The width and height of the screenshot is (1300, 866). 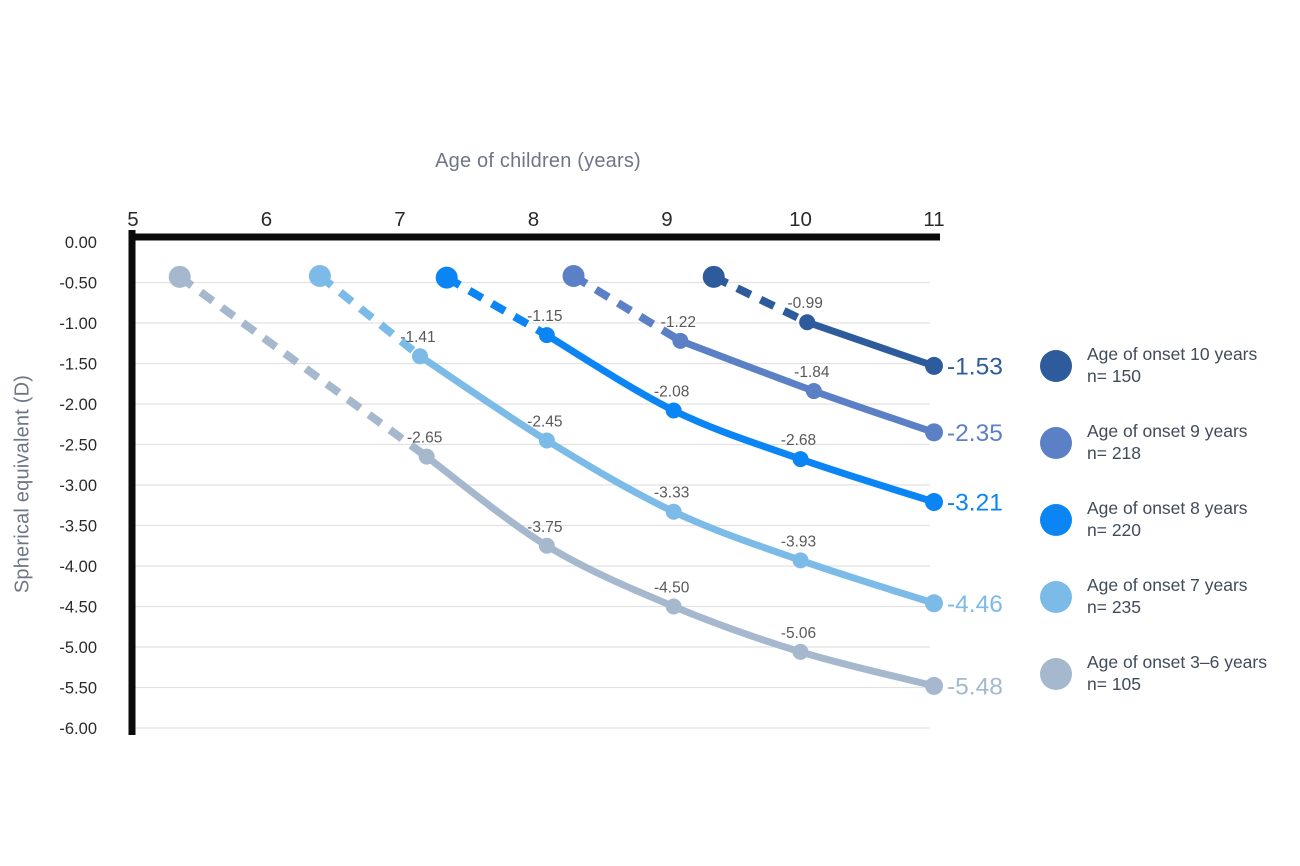 I want to click on series-age-of-onset-8-years: -1.15 -2.08 -2.68 -3.21, so click(x=719, y=391).